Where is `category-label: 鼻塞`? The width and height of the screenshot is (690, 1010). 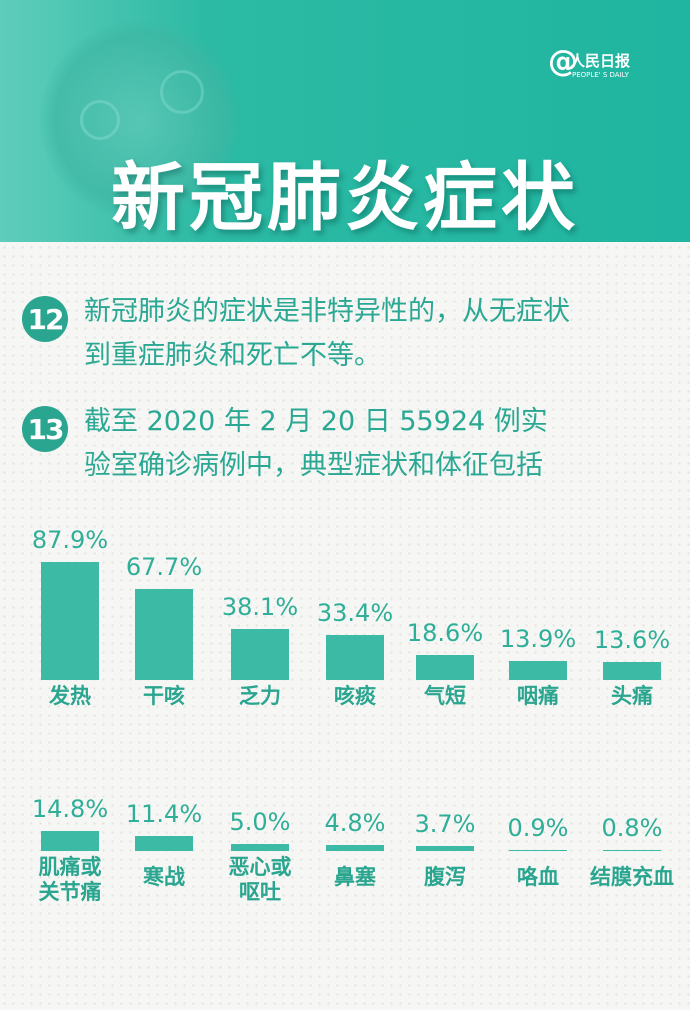 category-label: 鼻塞 is located at coordinates (355, 877).